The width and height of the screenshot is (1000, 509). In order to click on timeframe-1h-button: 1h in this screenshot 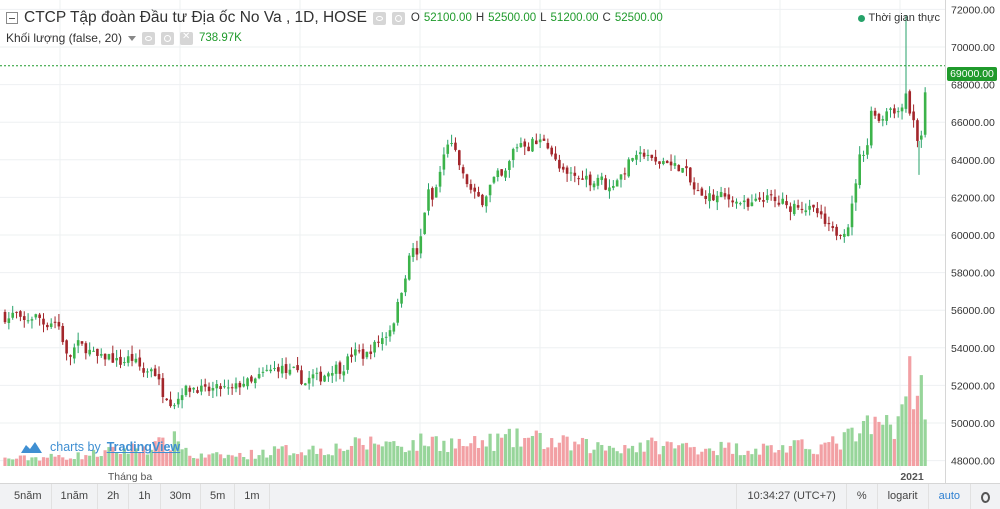, I will do `click(145, 496)`.